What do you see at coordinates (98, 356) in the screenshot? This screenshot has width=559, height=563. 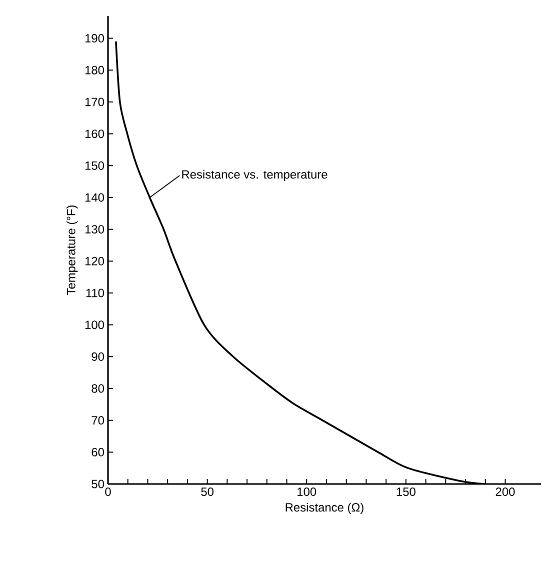 I see `y-tick-label: 90` at bounding box center [98, 356].